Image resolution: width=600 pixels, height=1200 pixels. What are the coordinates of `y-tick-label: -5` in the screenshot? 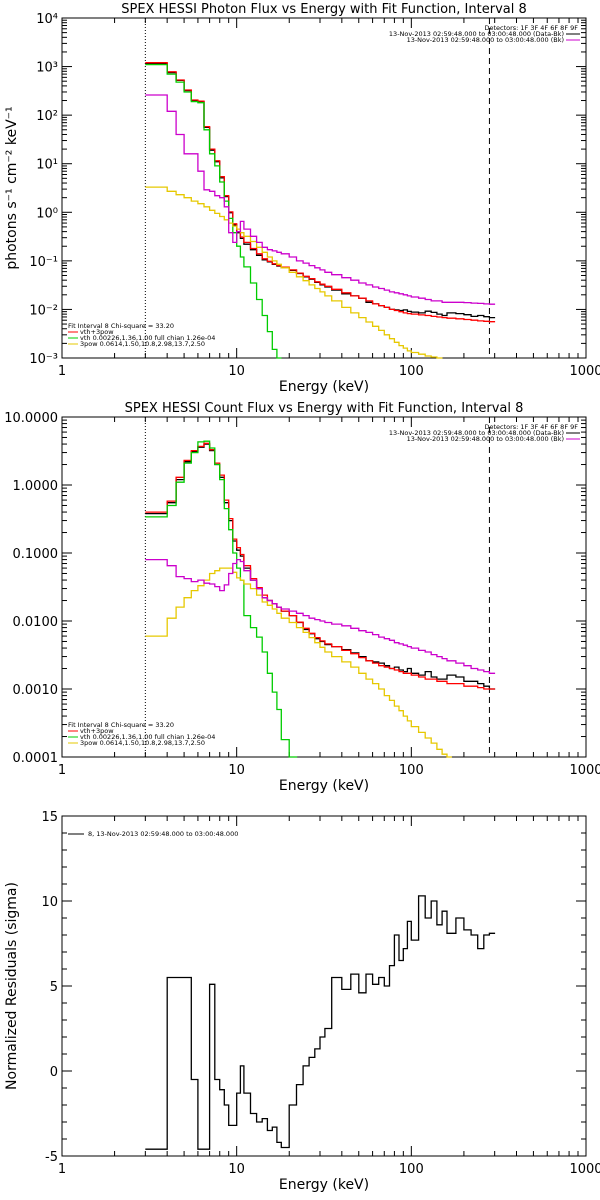 It's located at (51, 1157).